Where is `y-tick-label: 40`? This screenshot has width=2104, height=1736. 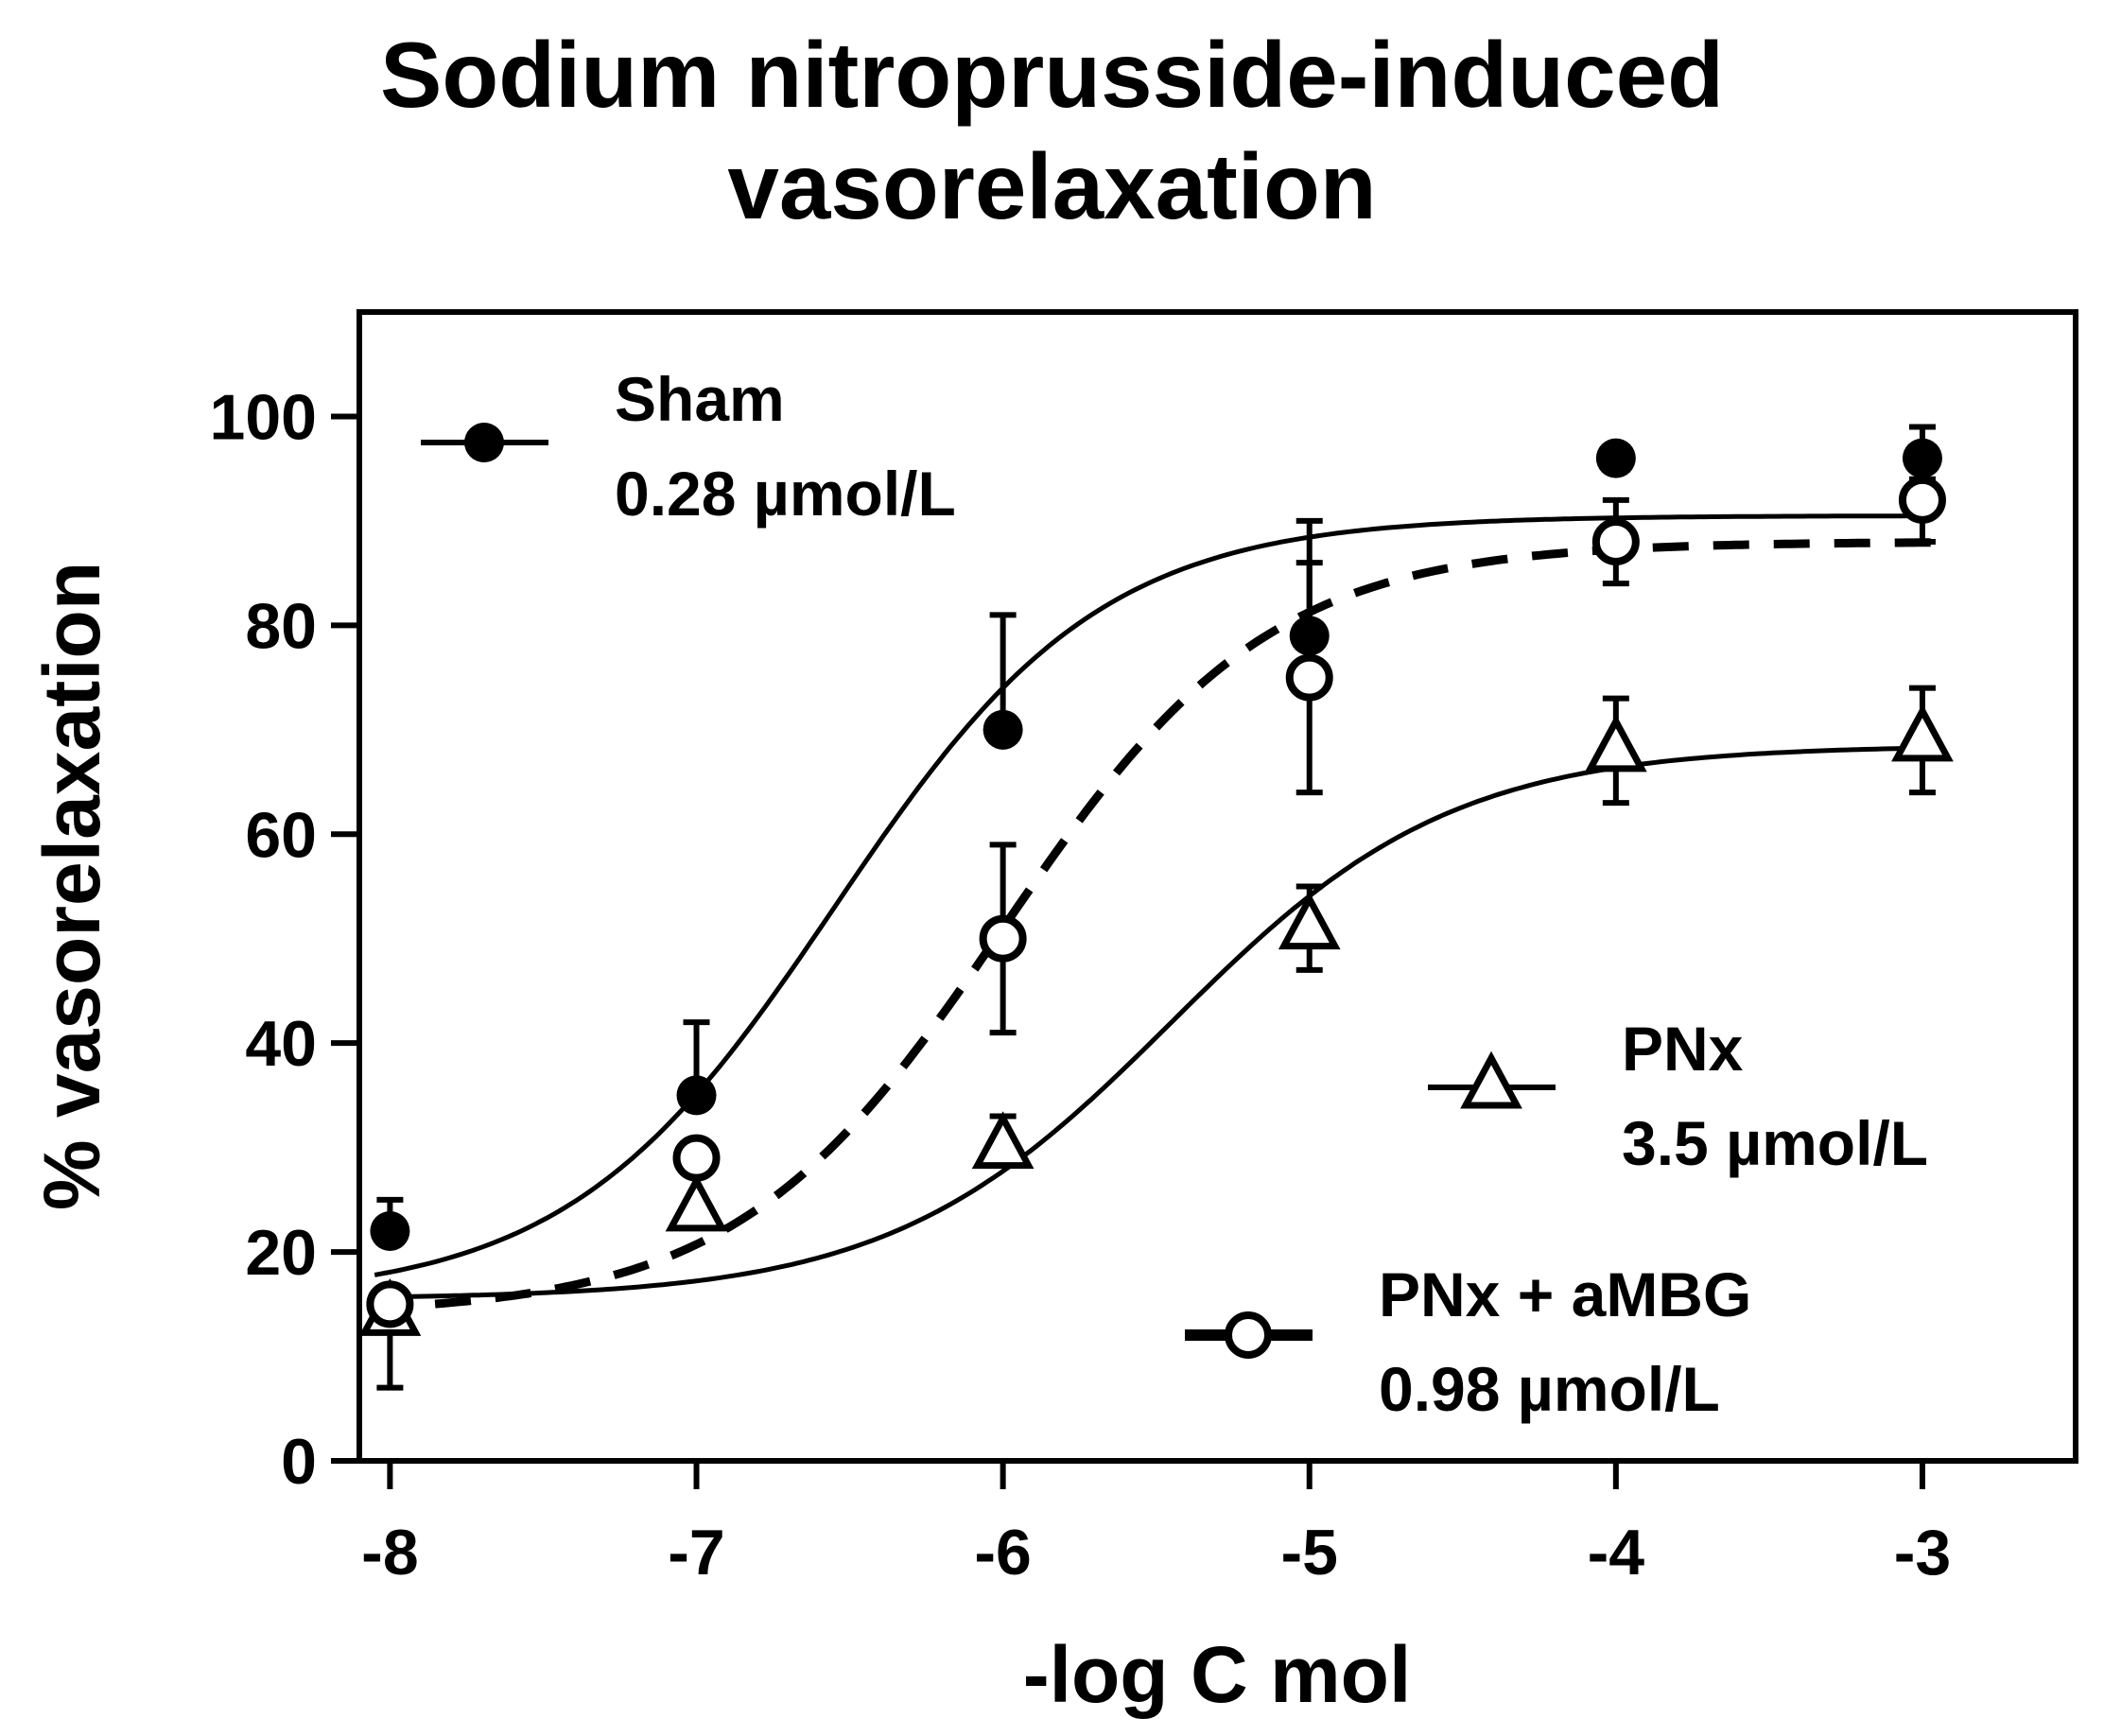 y-tick-label: 40 is located at coordinates (281, 1044).